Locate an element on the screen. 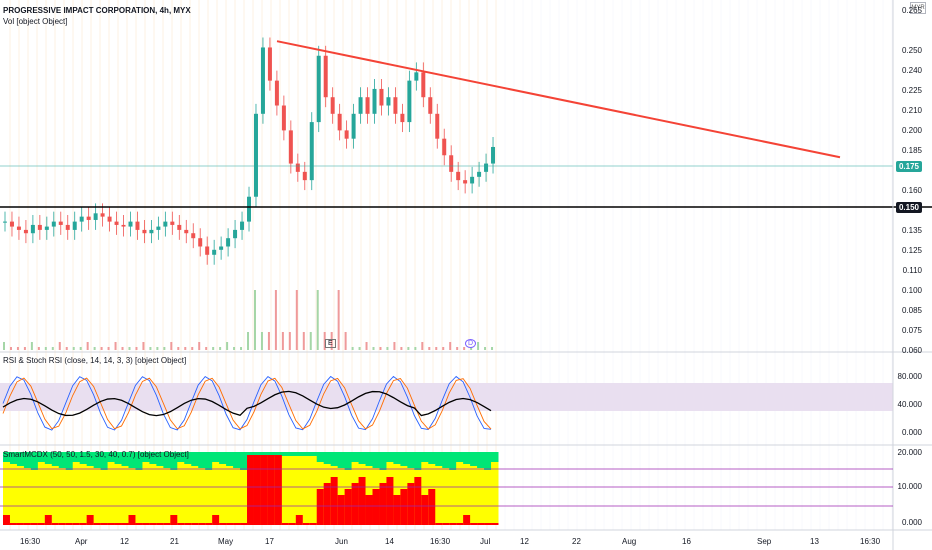  volume-label: Vol [object Object] is located at coordinates (35, 21).